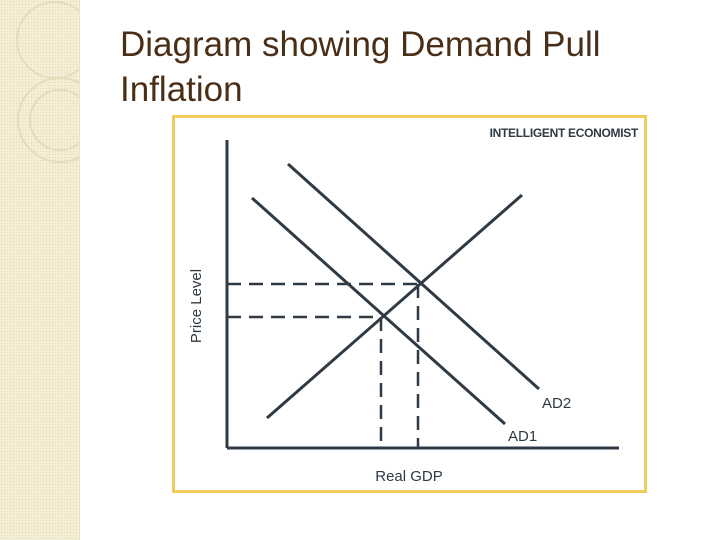 This screenshot has width=720, height=540. What do you see at coordinates (181, 89) in the screenshot?
I see `slide-title-line-2: Inflation` at bounding box center [181, 89].